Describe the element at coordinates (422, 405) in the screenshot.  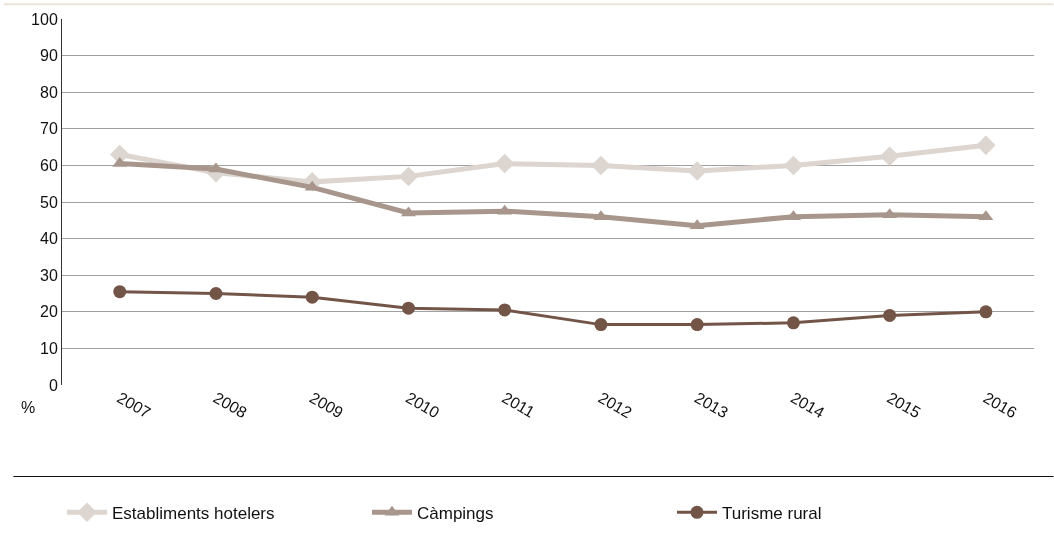
I see `x-tick-label: 2010` at that location.